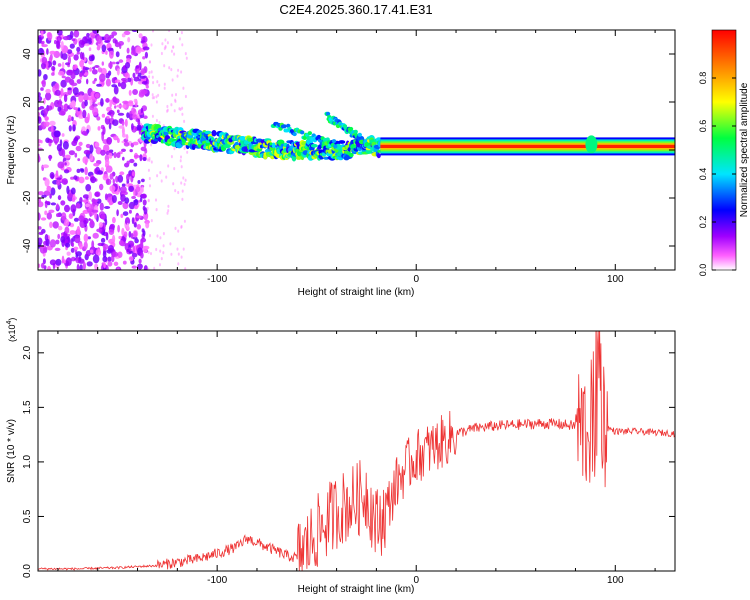 This screenshot has height=600, width=750. What do you see at coordinates (314, 145) in the screenshot?
I see `band-blob` at bounding box center [314, 145].